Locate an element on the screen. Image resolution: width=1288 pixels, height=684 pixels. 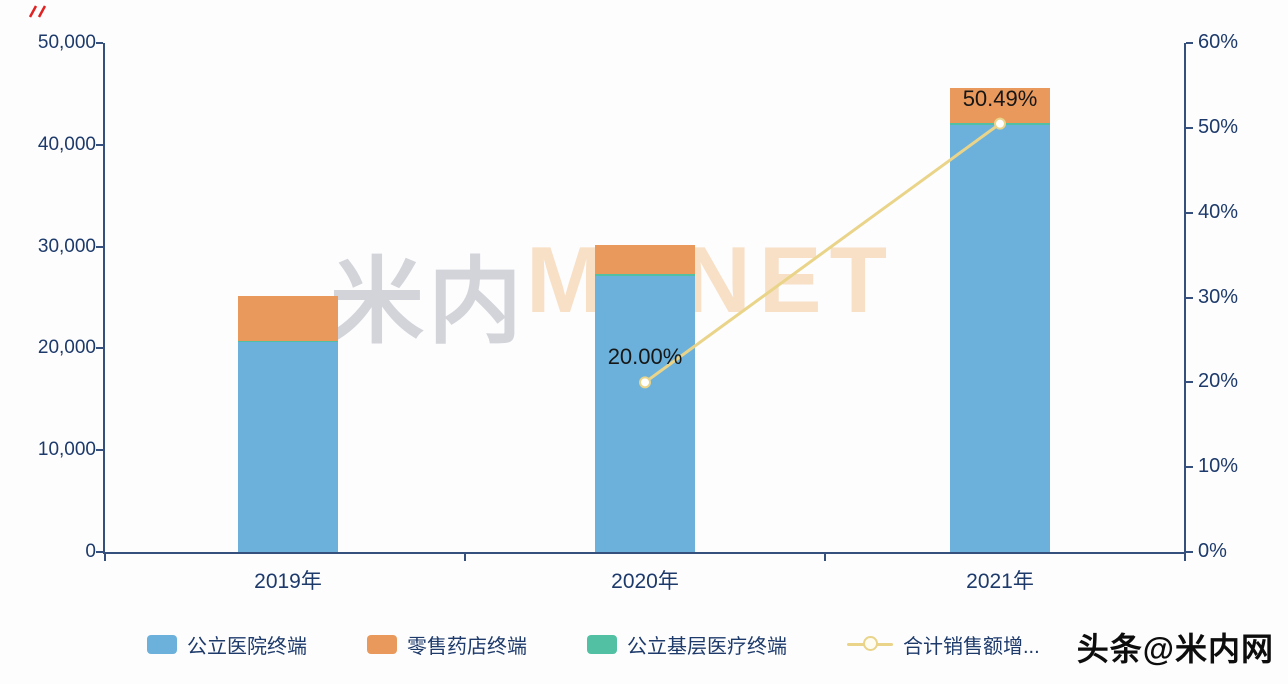
growth-line is located at coordinates (822, 253).